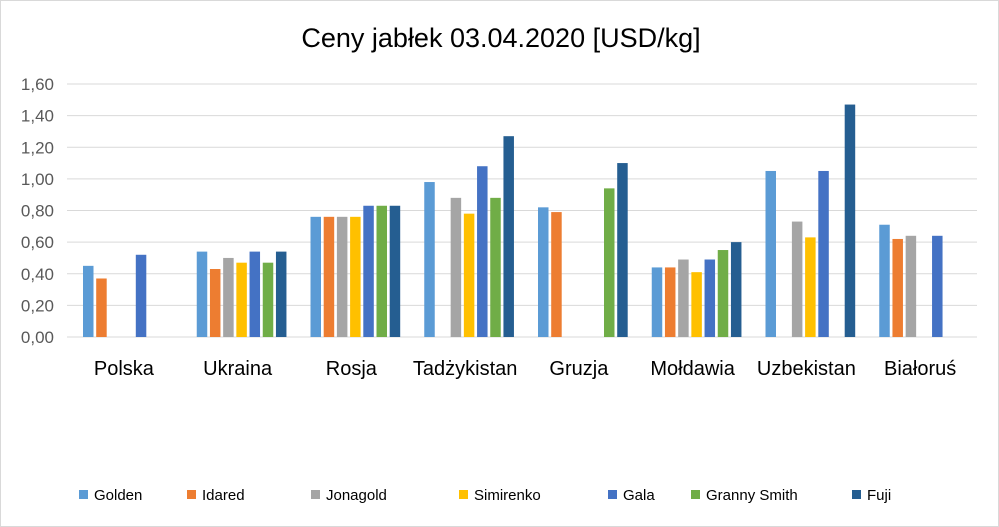 This screenshot has height=527, width=999. Describe the element at coordinates (238, 369) in the screenshot. I see `x-category-label: Ukraina` at that location.